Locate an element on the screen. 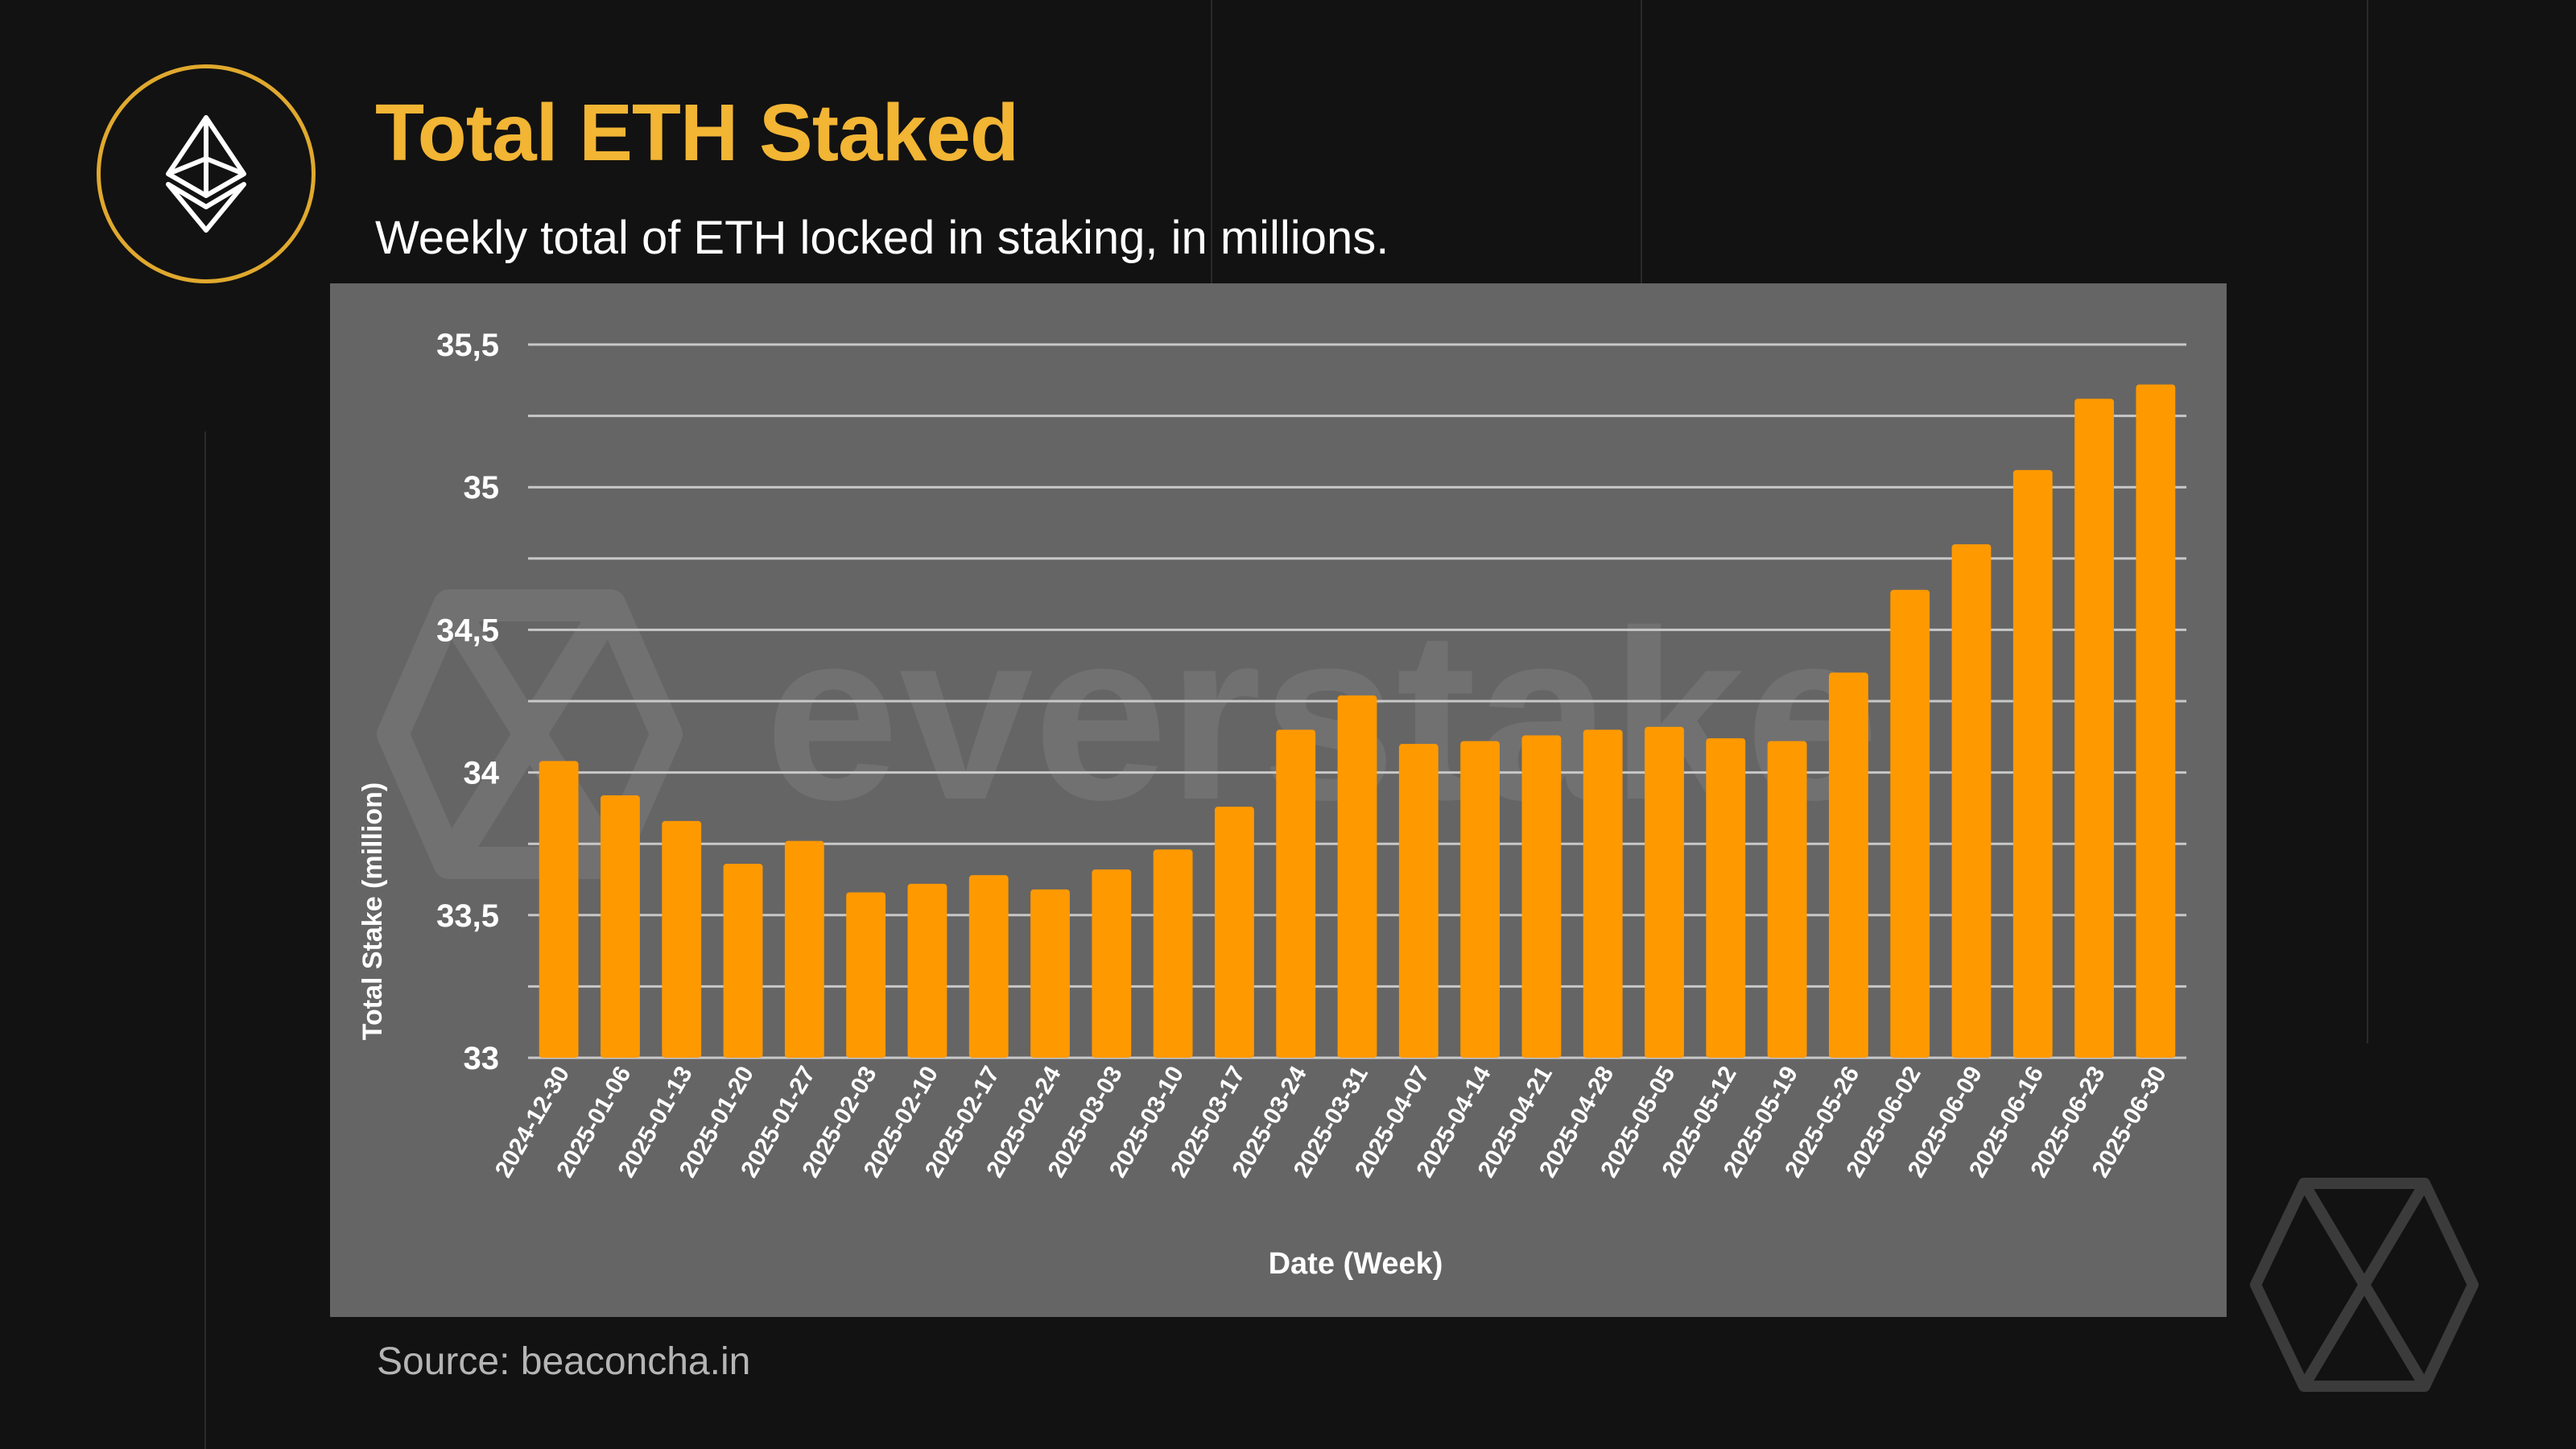  everstake-logo-icon is located at coordinates (2364, 1285).